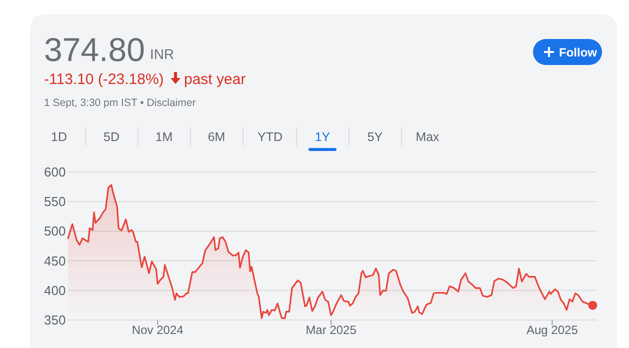  I want to click on x-tick-label: Nov 2024, so click(158, 330).